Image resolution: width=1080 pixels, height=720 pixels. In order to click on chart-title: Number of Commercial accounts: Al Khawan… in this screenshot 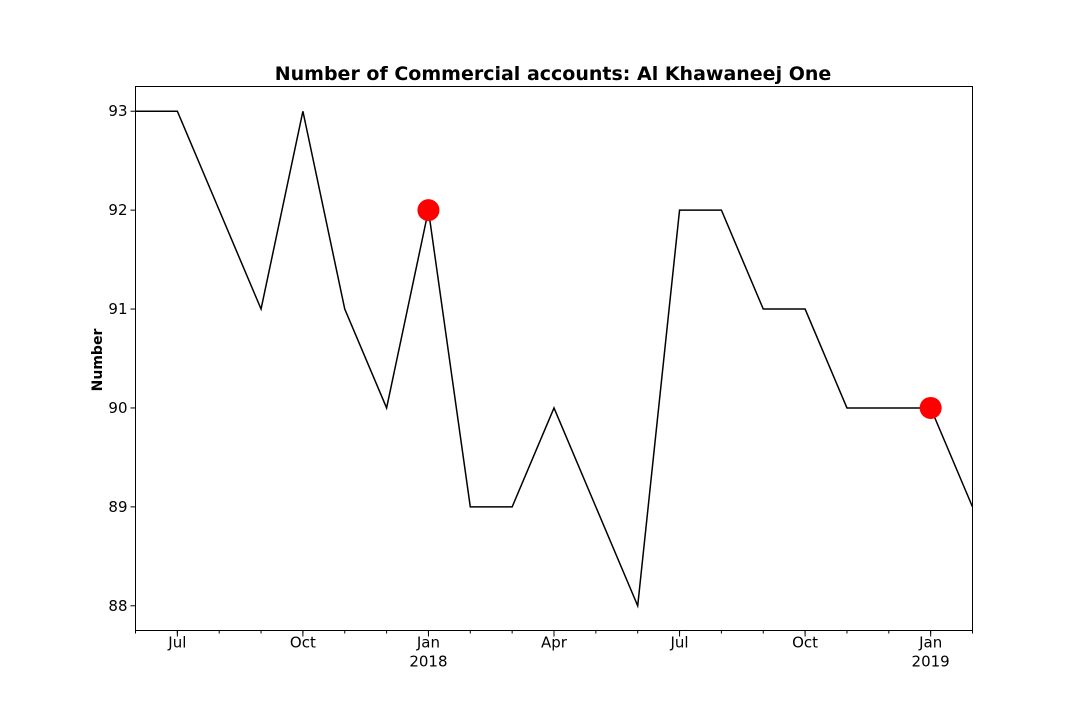, I will do `click(553, 74)`.